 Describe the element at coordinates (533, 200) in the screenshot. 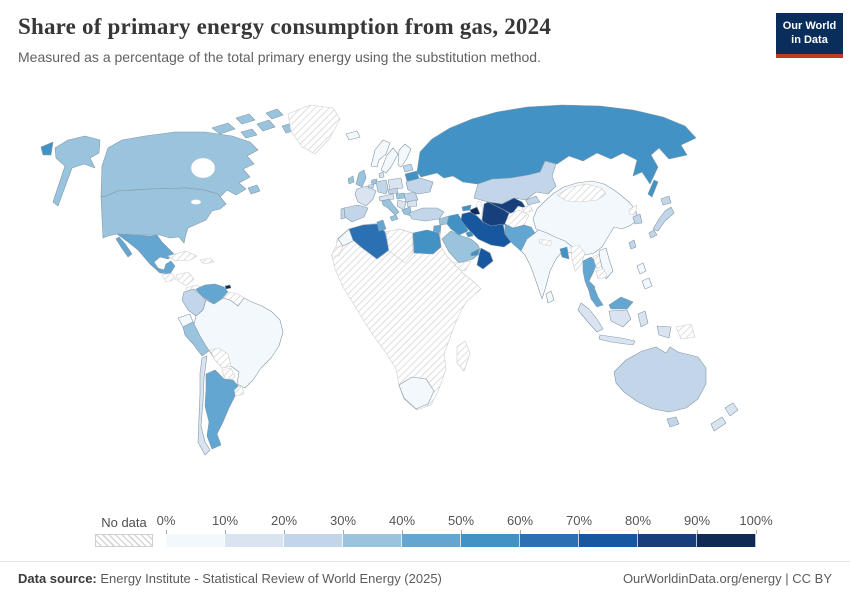

I see `country-kyrgyzstan` at that location.